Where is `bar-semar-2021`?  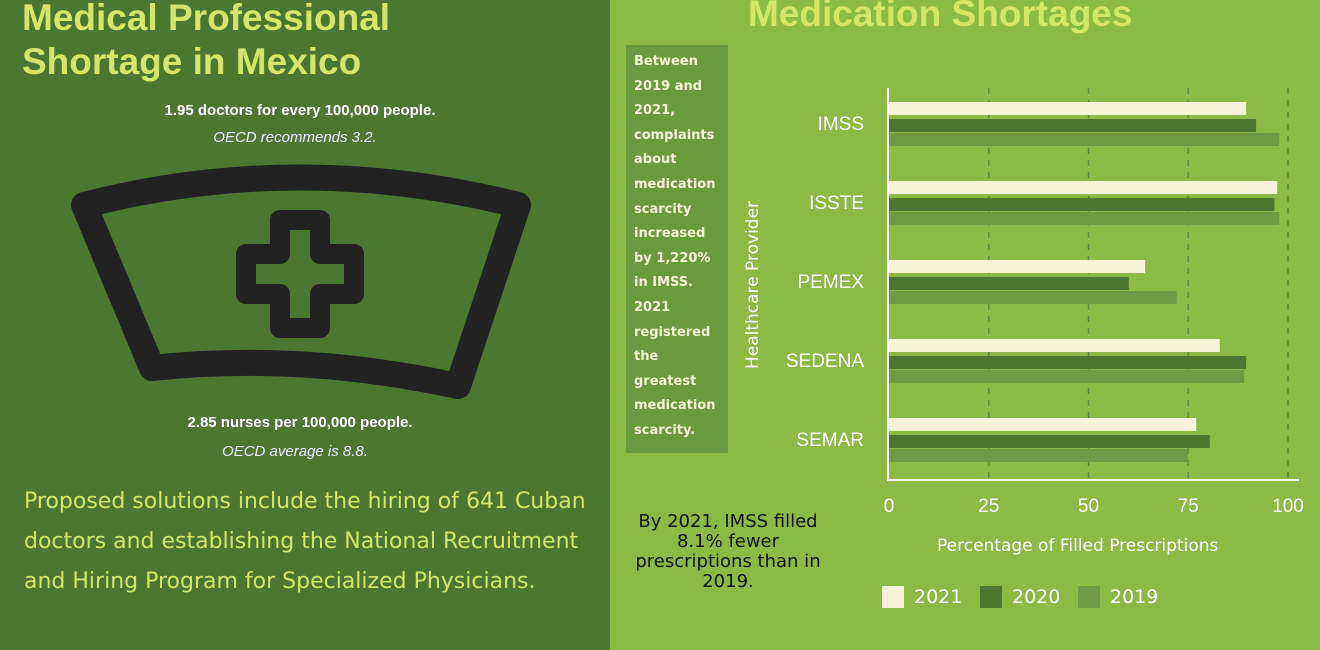 bar-semar-2021 is located at coordinates (1043, 424).